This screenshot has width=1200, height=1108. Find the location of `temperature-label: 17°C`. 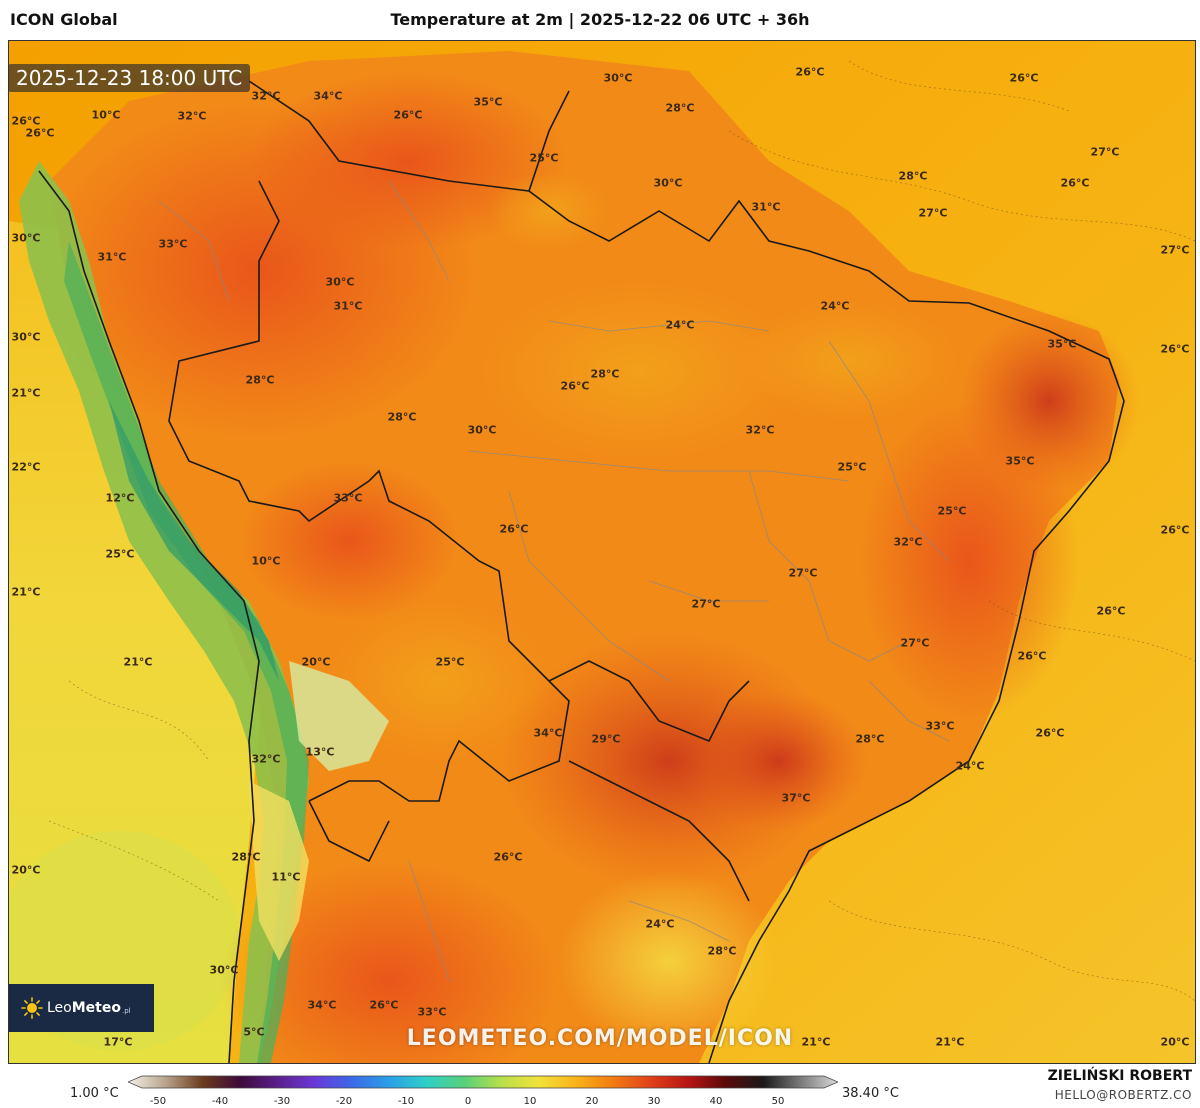

temperature-label: 17°C is located at coordinates (118, 1042).